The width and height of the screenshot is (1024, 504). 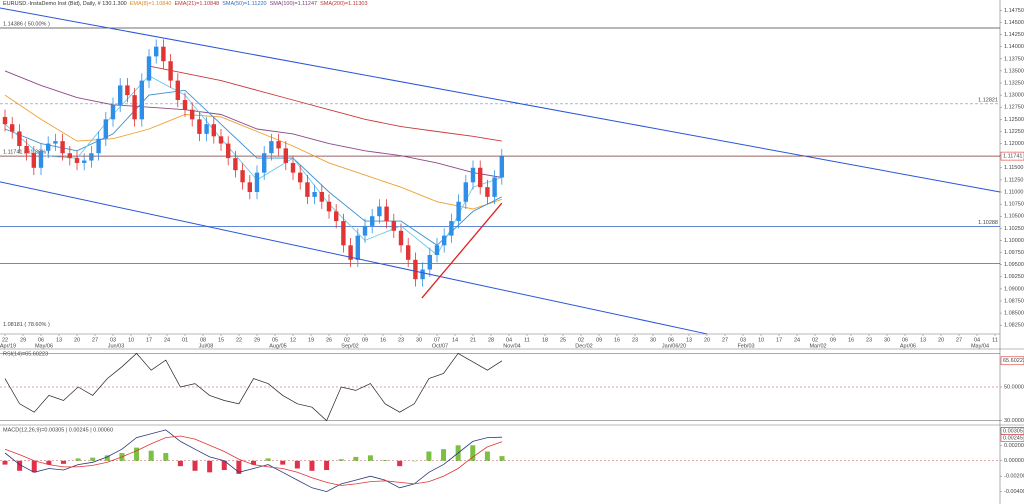 I want to click on month-label: Feb/03, so click(x=745, y=346).